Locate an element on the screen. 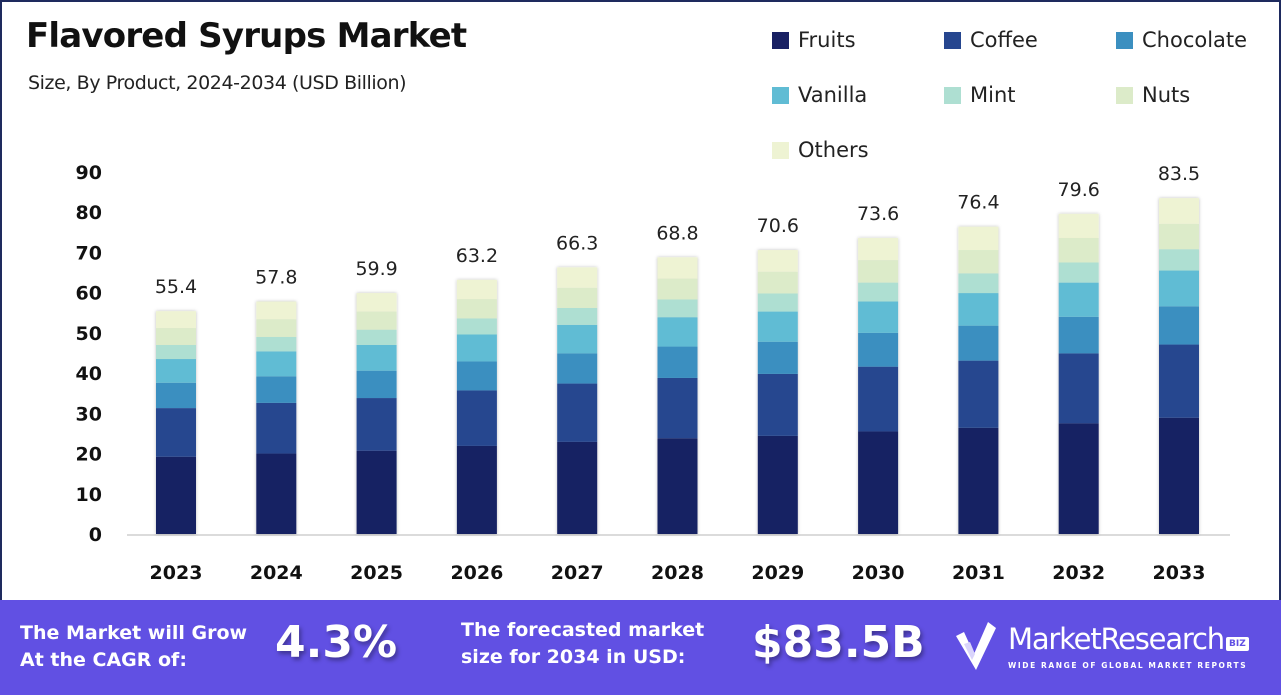 This screenshot has width=1281, height=695. legend-item-others: Others is located at coordinates (820, 150).